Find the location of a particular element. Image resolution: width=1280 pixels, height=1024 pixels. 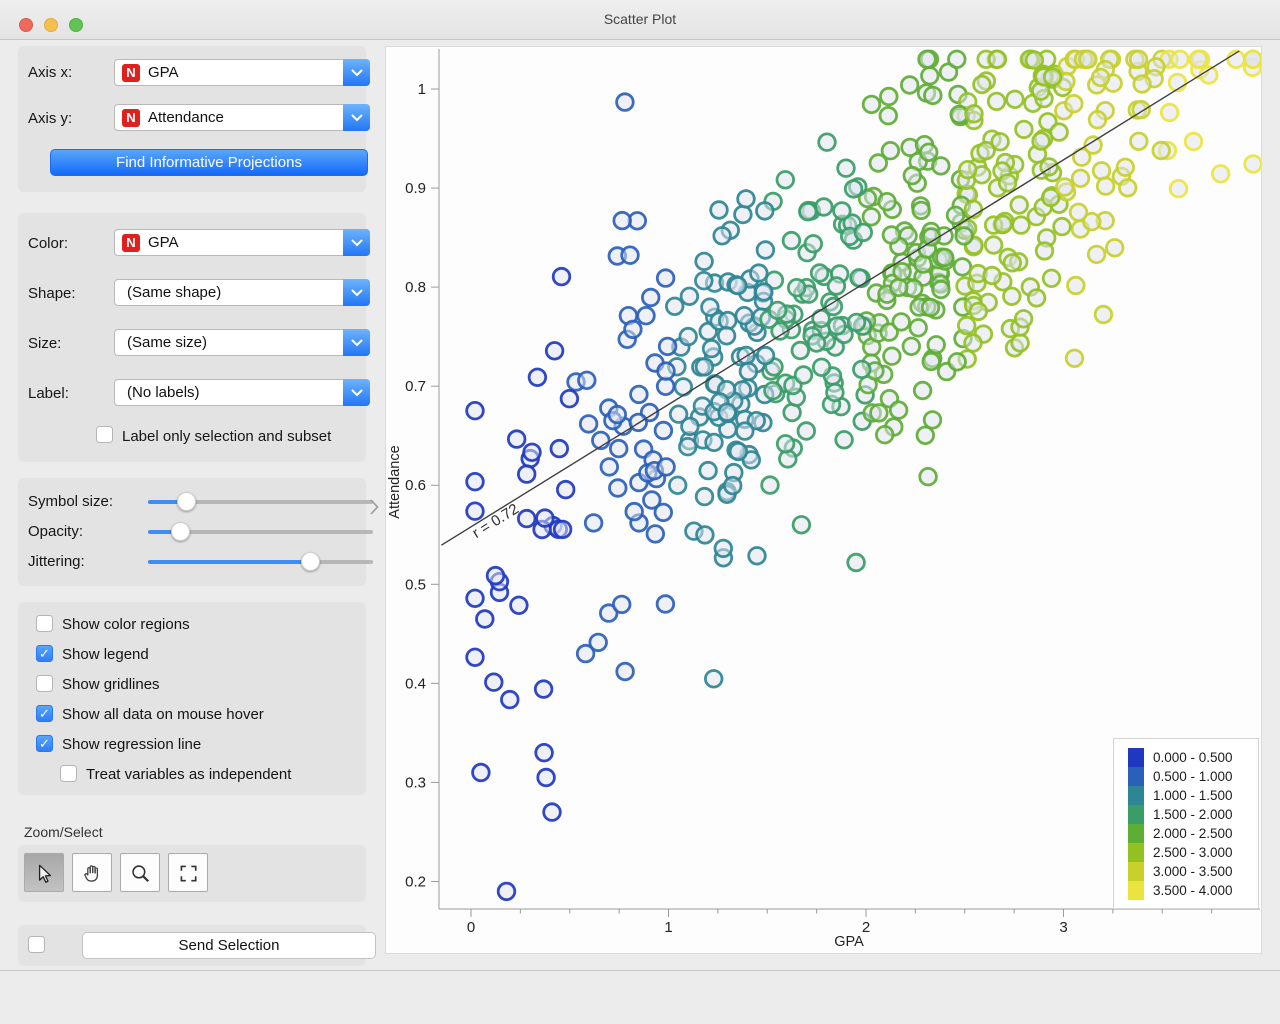

pan-tool-button is located at coordinates (92, 872).